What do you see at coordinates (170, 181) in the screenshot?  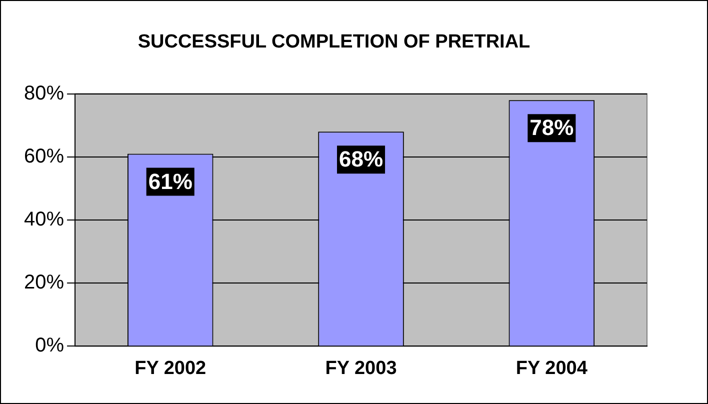 I see `data-label: 61%` at bounding box center [170, 181].